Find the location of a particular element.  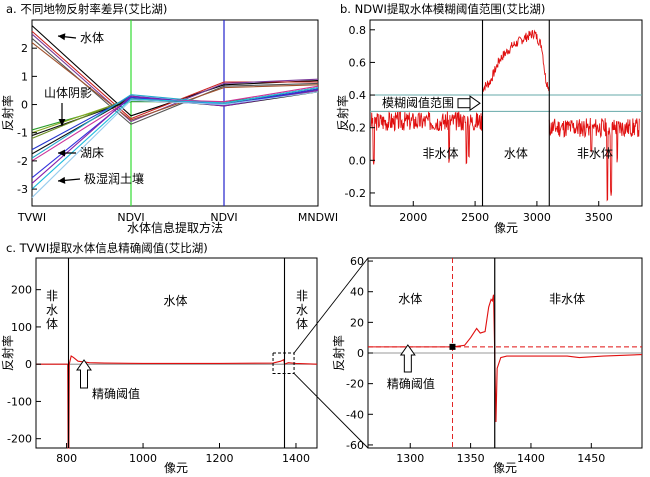

chart-c-threshold-arrow is located at coordinates (84, 374).